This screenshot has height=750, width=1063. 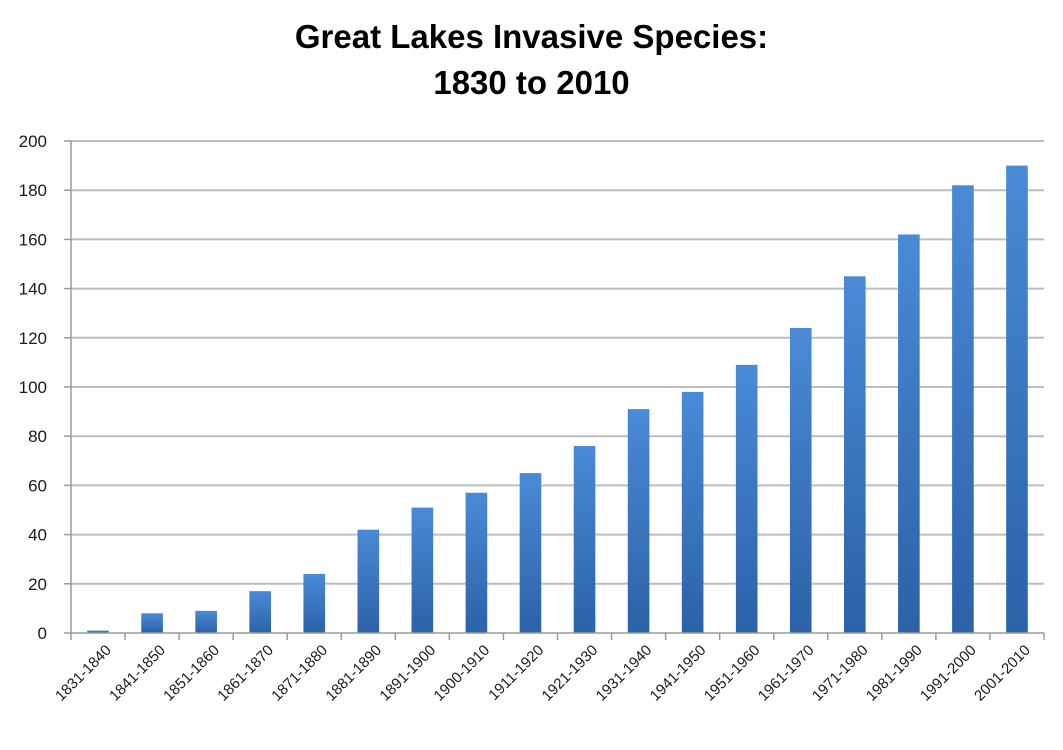 What do you see at coordinates (33, 239) in the screenshot?
I see `y-tick-label: 160` at bounding box center [33, 239].